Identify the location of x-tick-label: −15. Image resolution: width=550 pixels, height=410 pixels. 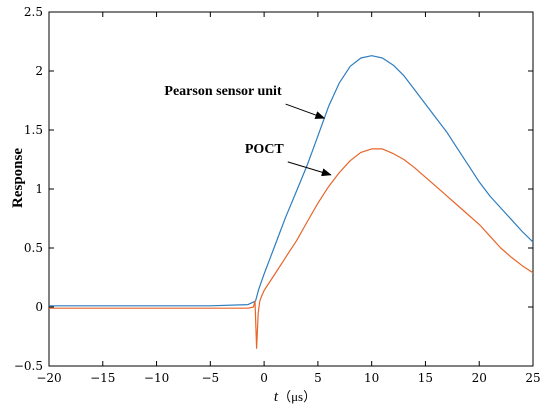
(102, 378).